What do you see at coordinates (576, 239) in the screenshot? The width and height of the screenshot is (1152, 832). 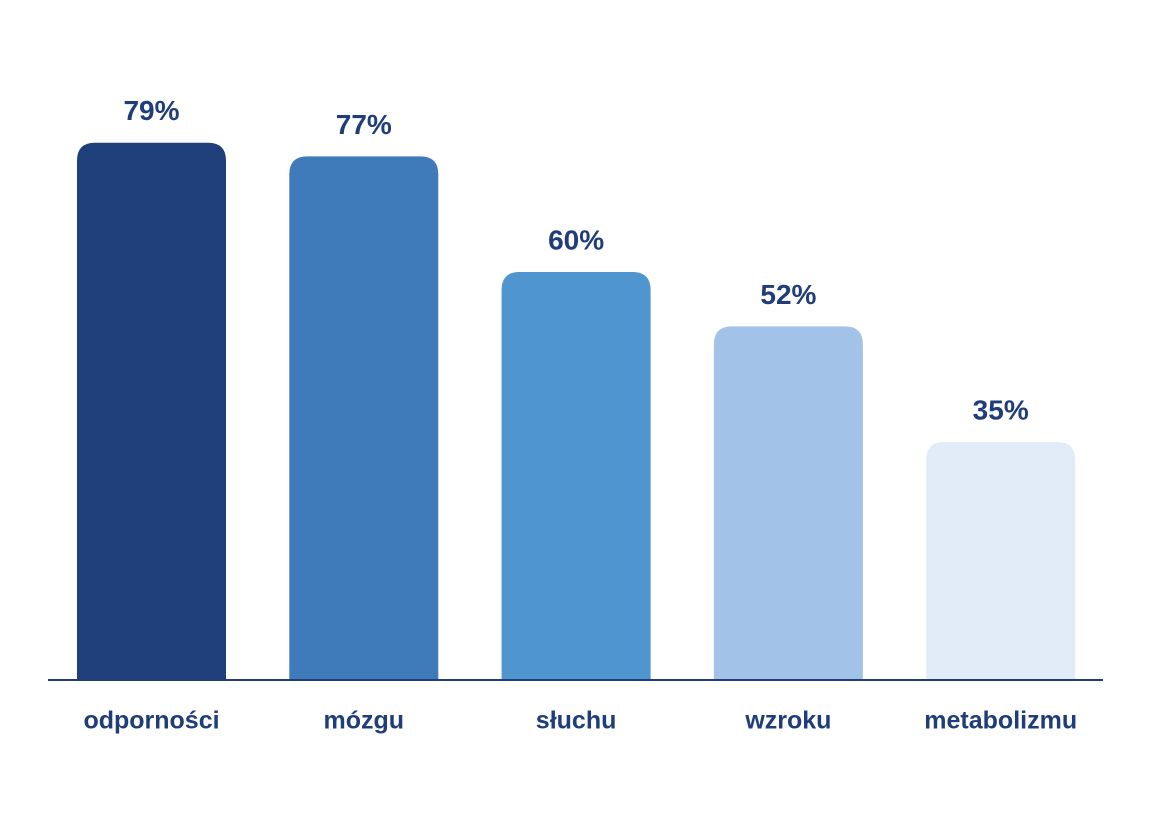 I see `value-label: 60%` at bounding box center [576, 239].